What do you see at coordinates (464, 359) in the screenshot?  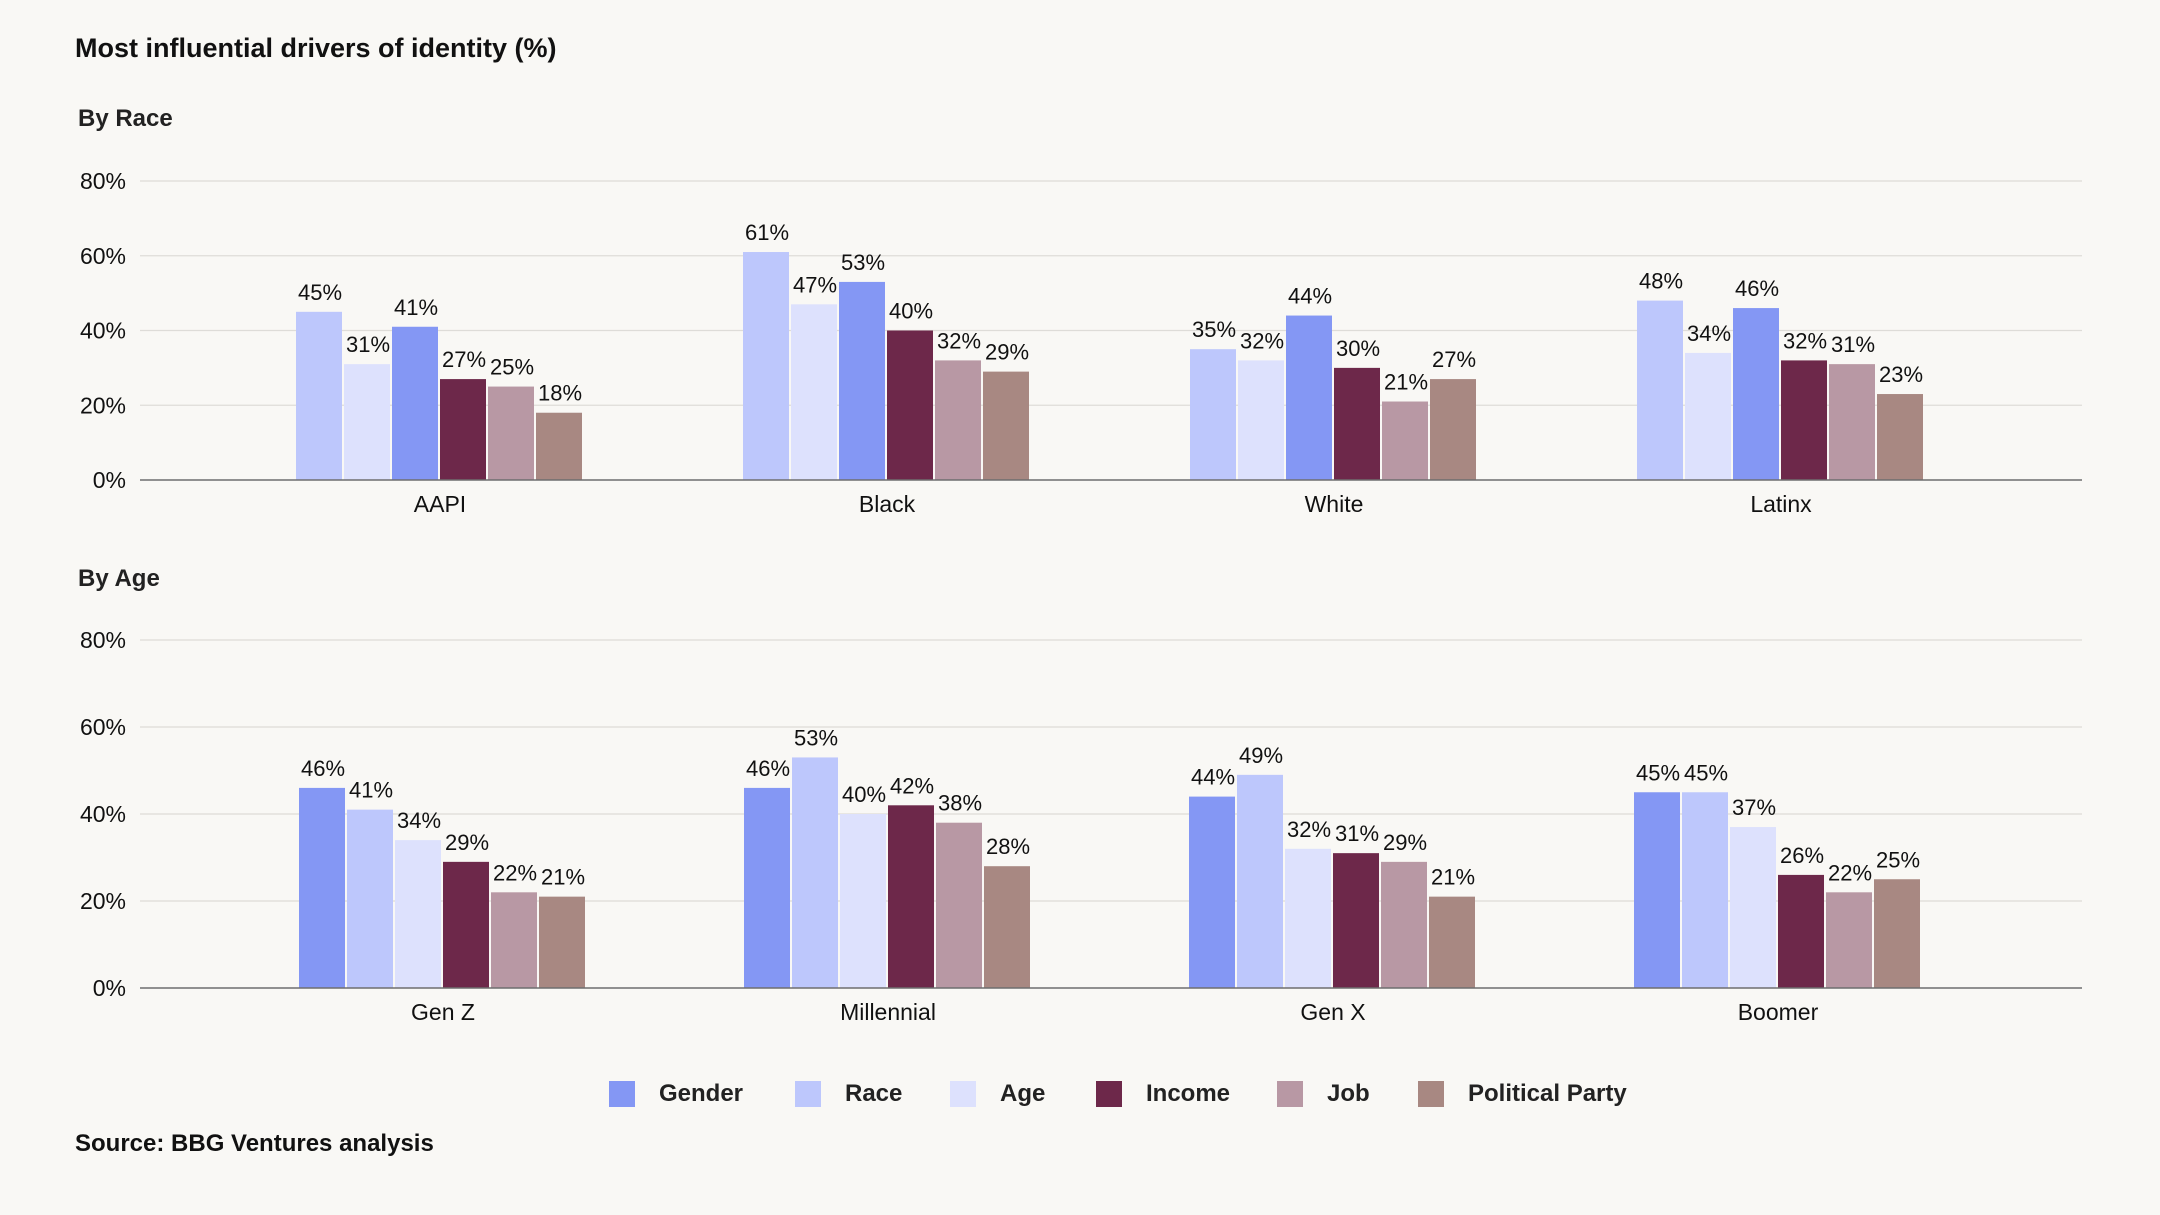 I see `data-label: 27%` at bounding box center [464, 359].